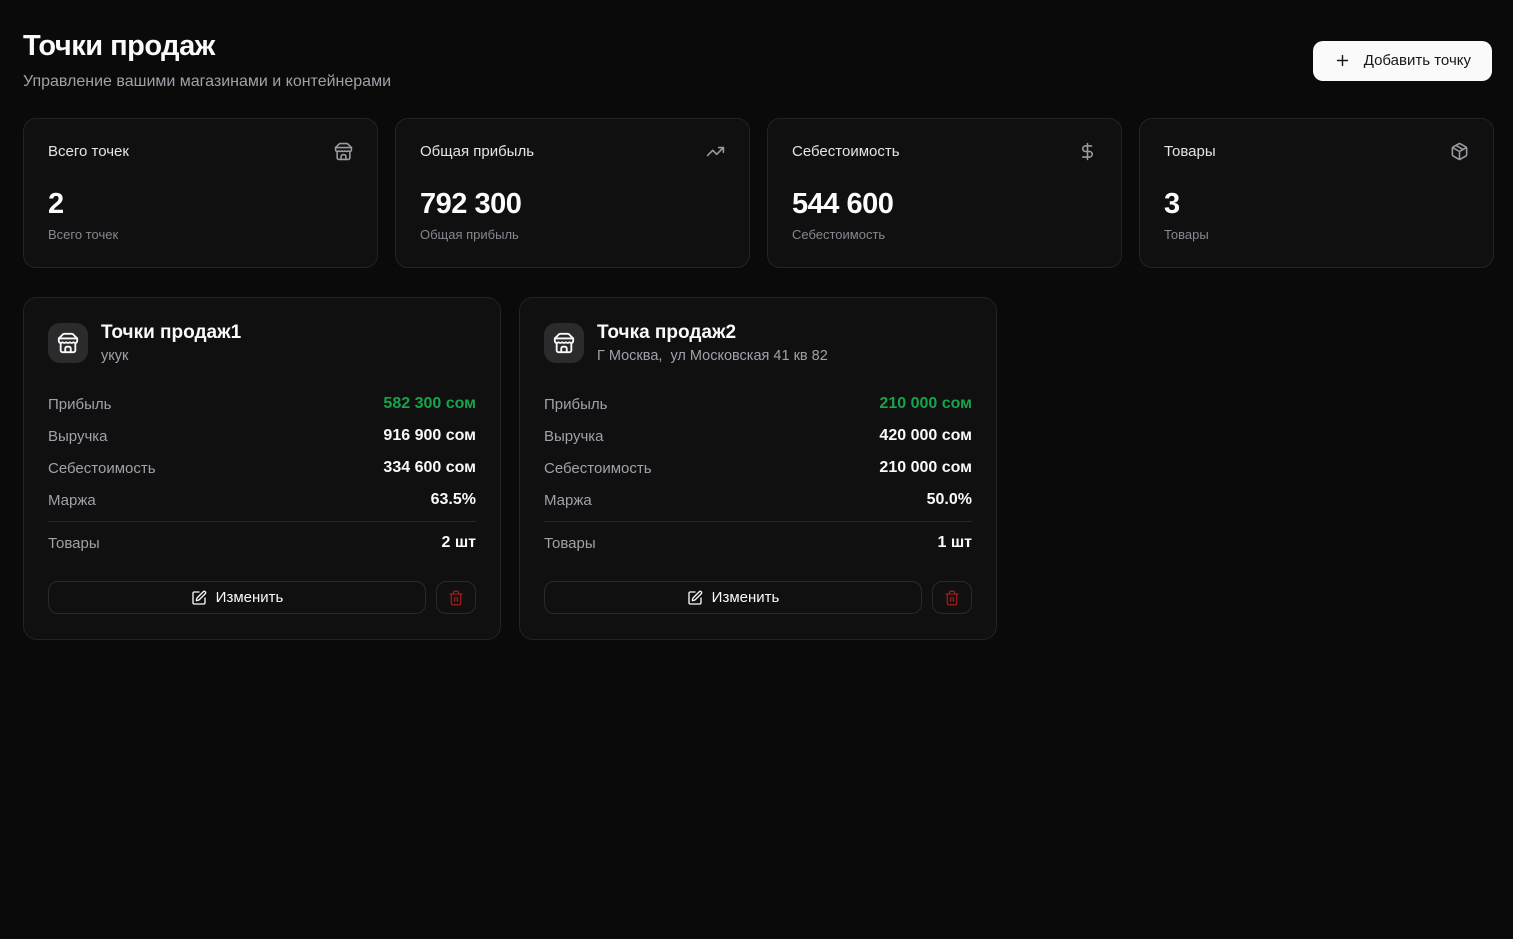  I want to click on add-point-button: Добавить точку, so click(1402, 60).